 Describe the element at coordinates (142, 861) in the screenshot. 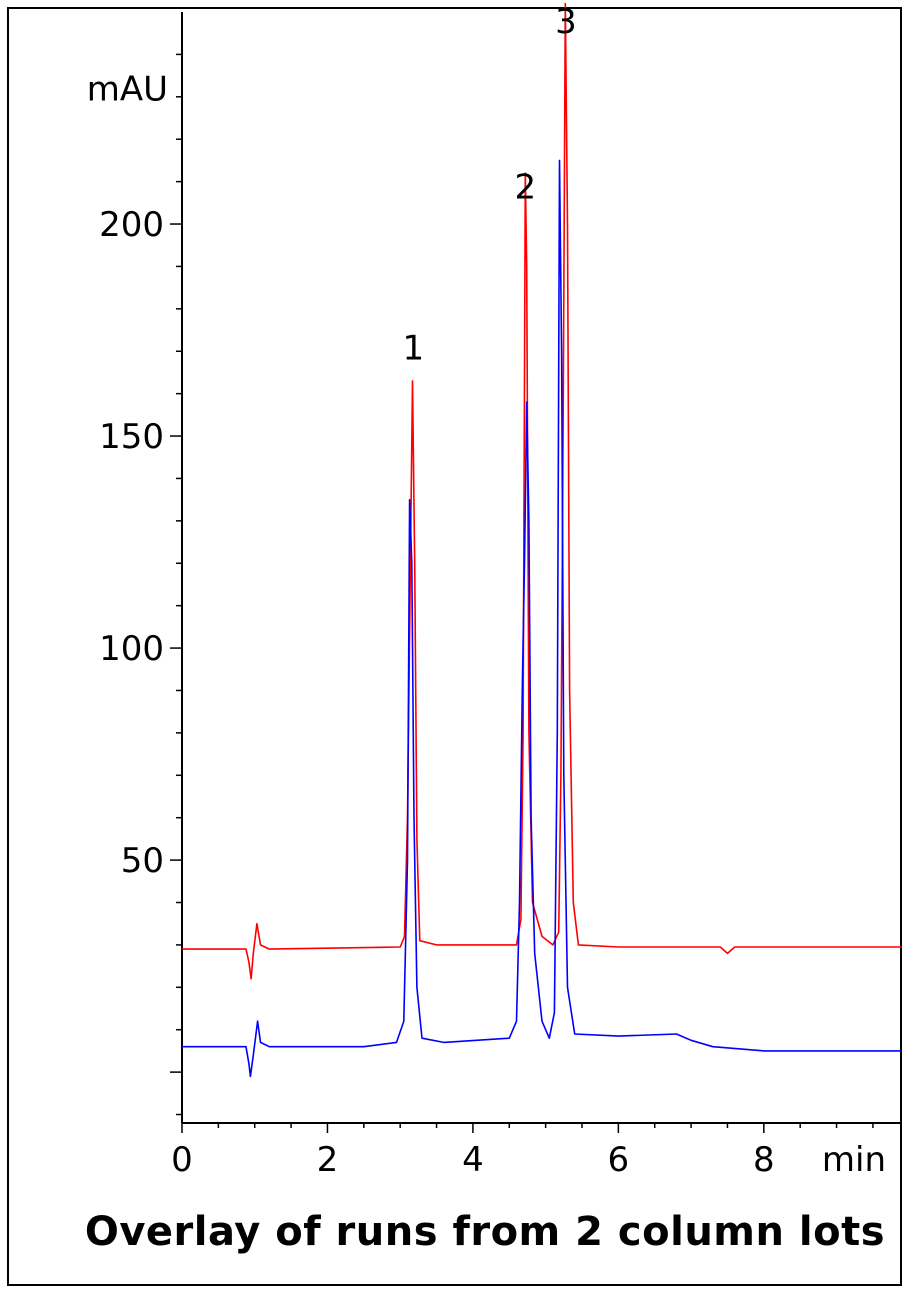

I see `y-tick-label: 50` at that location.